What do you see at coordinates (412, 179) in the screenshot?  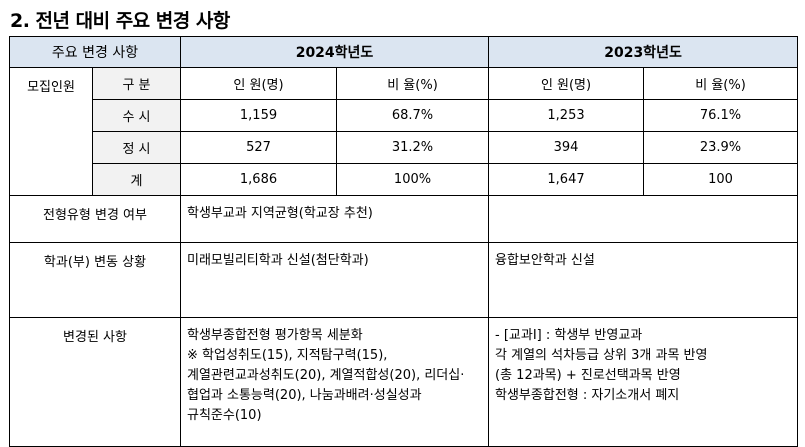 I see `cell-ratio-2024: 100%` at bounding box center [412, 179].